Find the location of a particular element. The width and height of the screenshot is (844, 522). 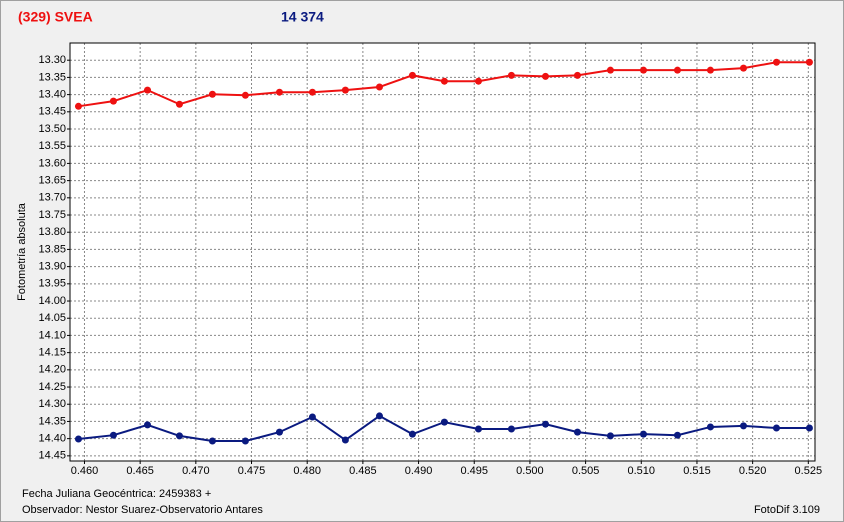

y-tick-label: 13.55 is located at coordinates (52, 146).